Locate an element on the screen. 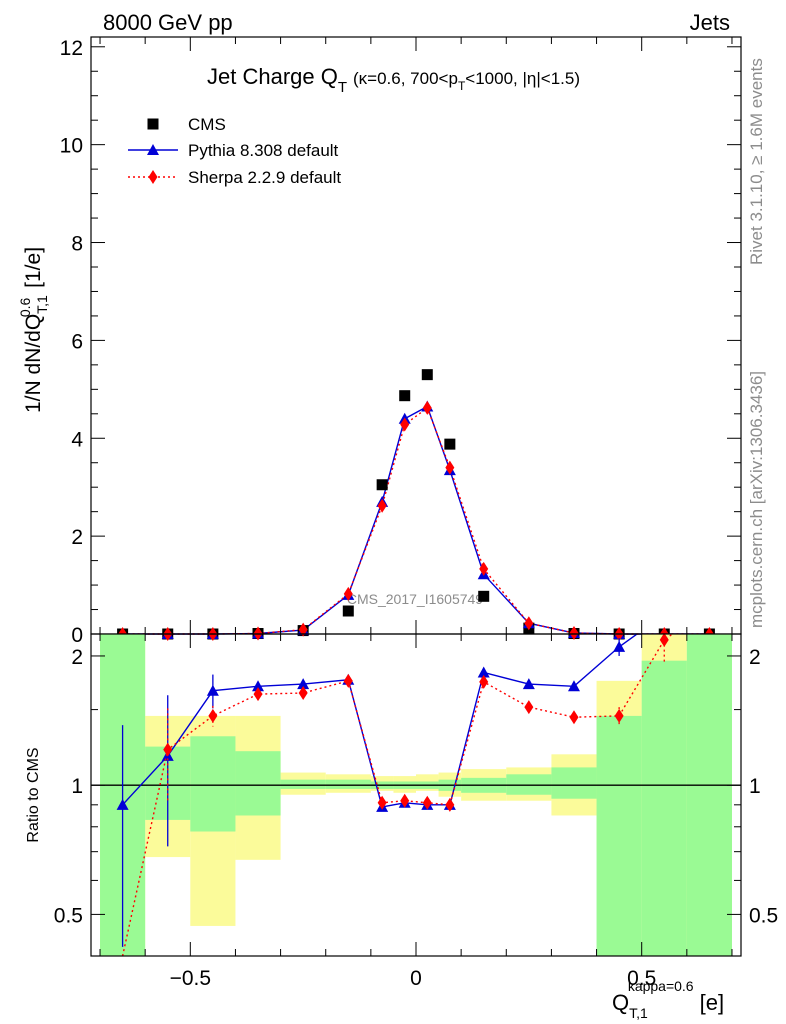  title-main: Jet Charge Q is located at coordinates (272, 76).